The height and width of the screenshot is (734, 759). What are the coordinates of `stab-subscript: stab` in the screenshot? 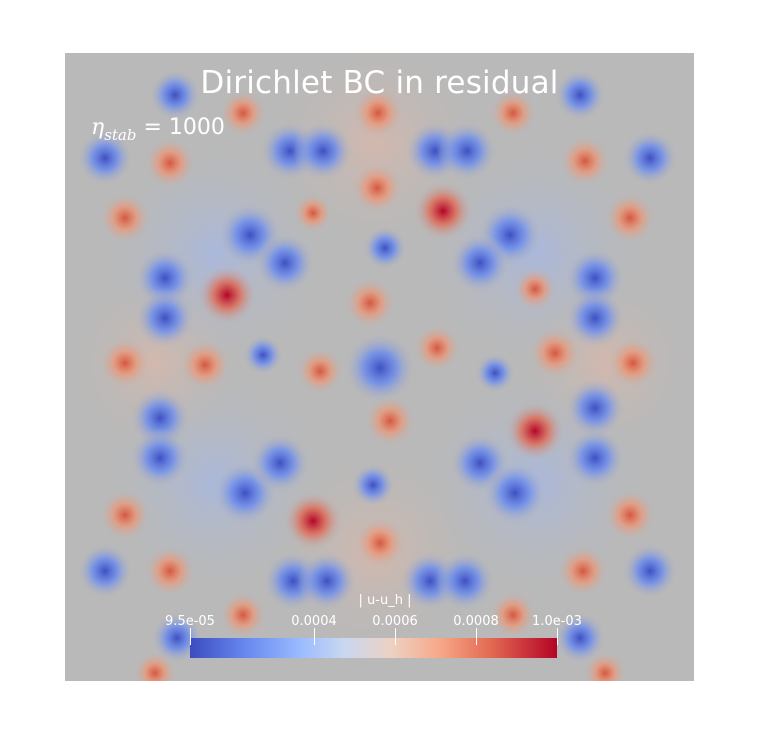 It's located at (120, 135).